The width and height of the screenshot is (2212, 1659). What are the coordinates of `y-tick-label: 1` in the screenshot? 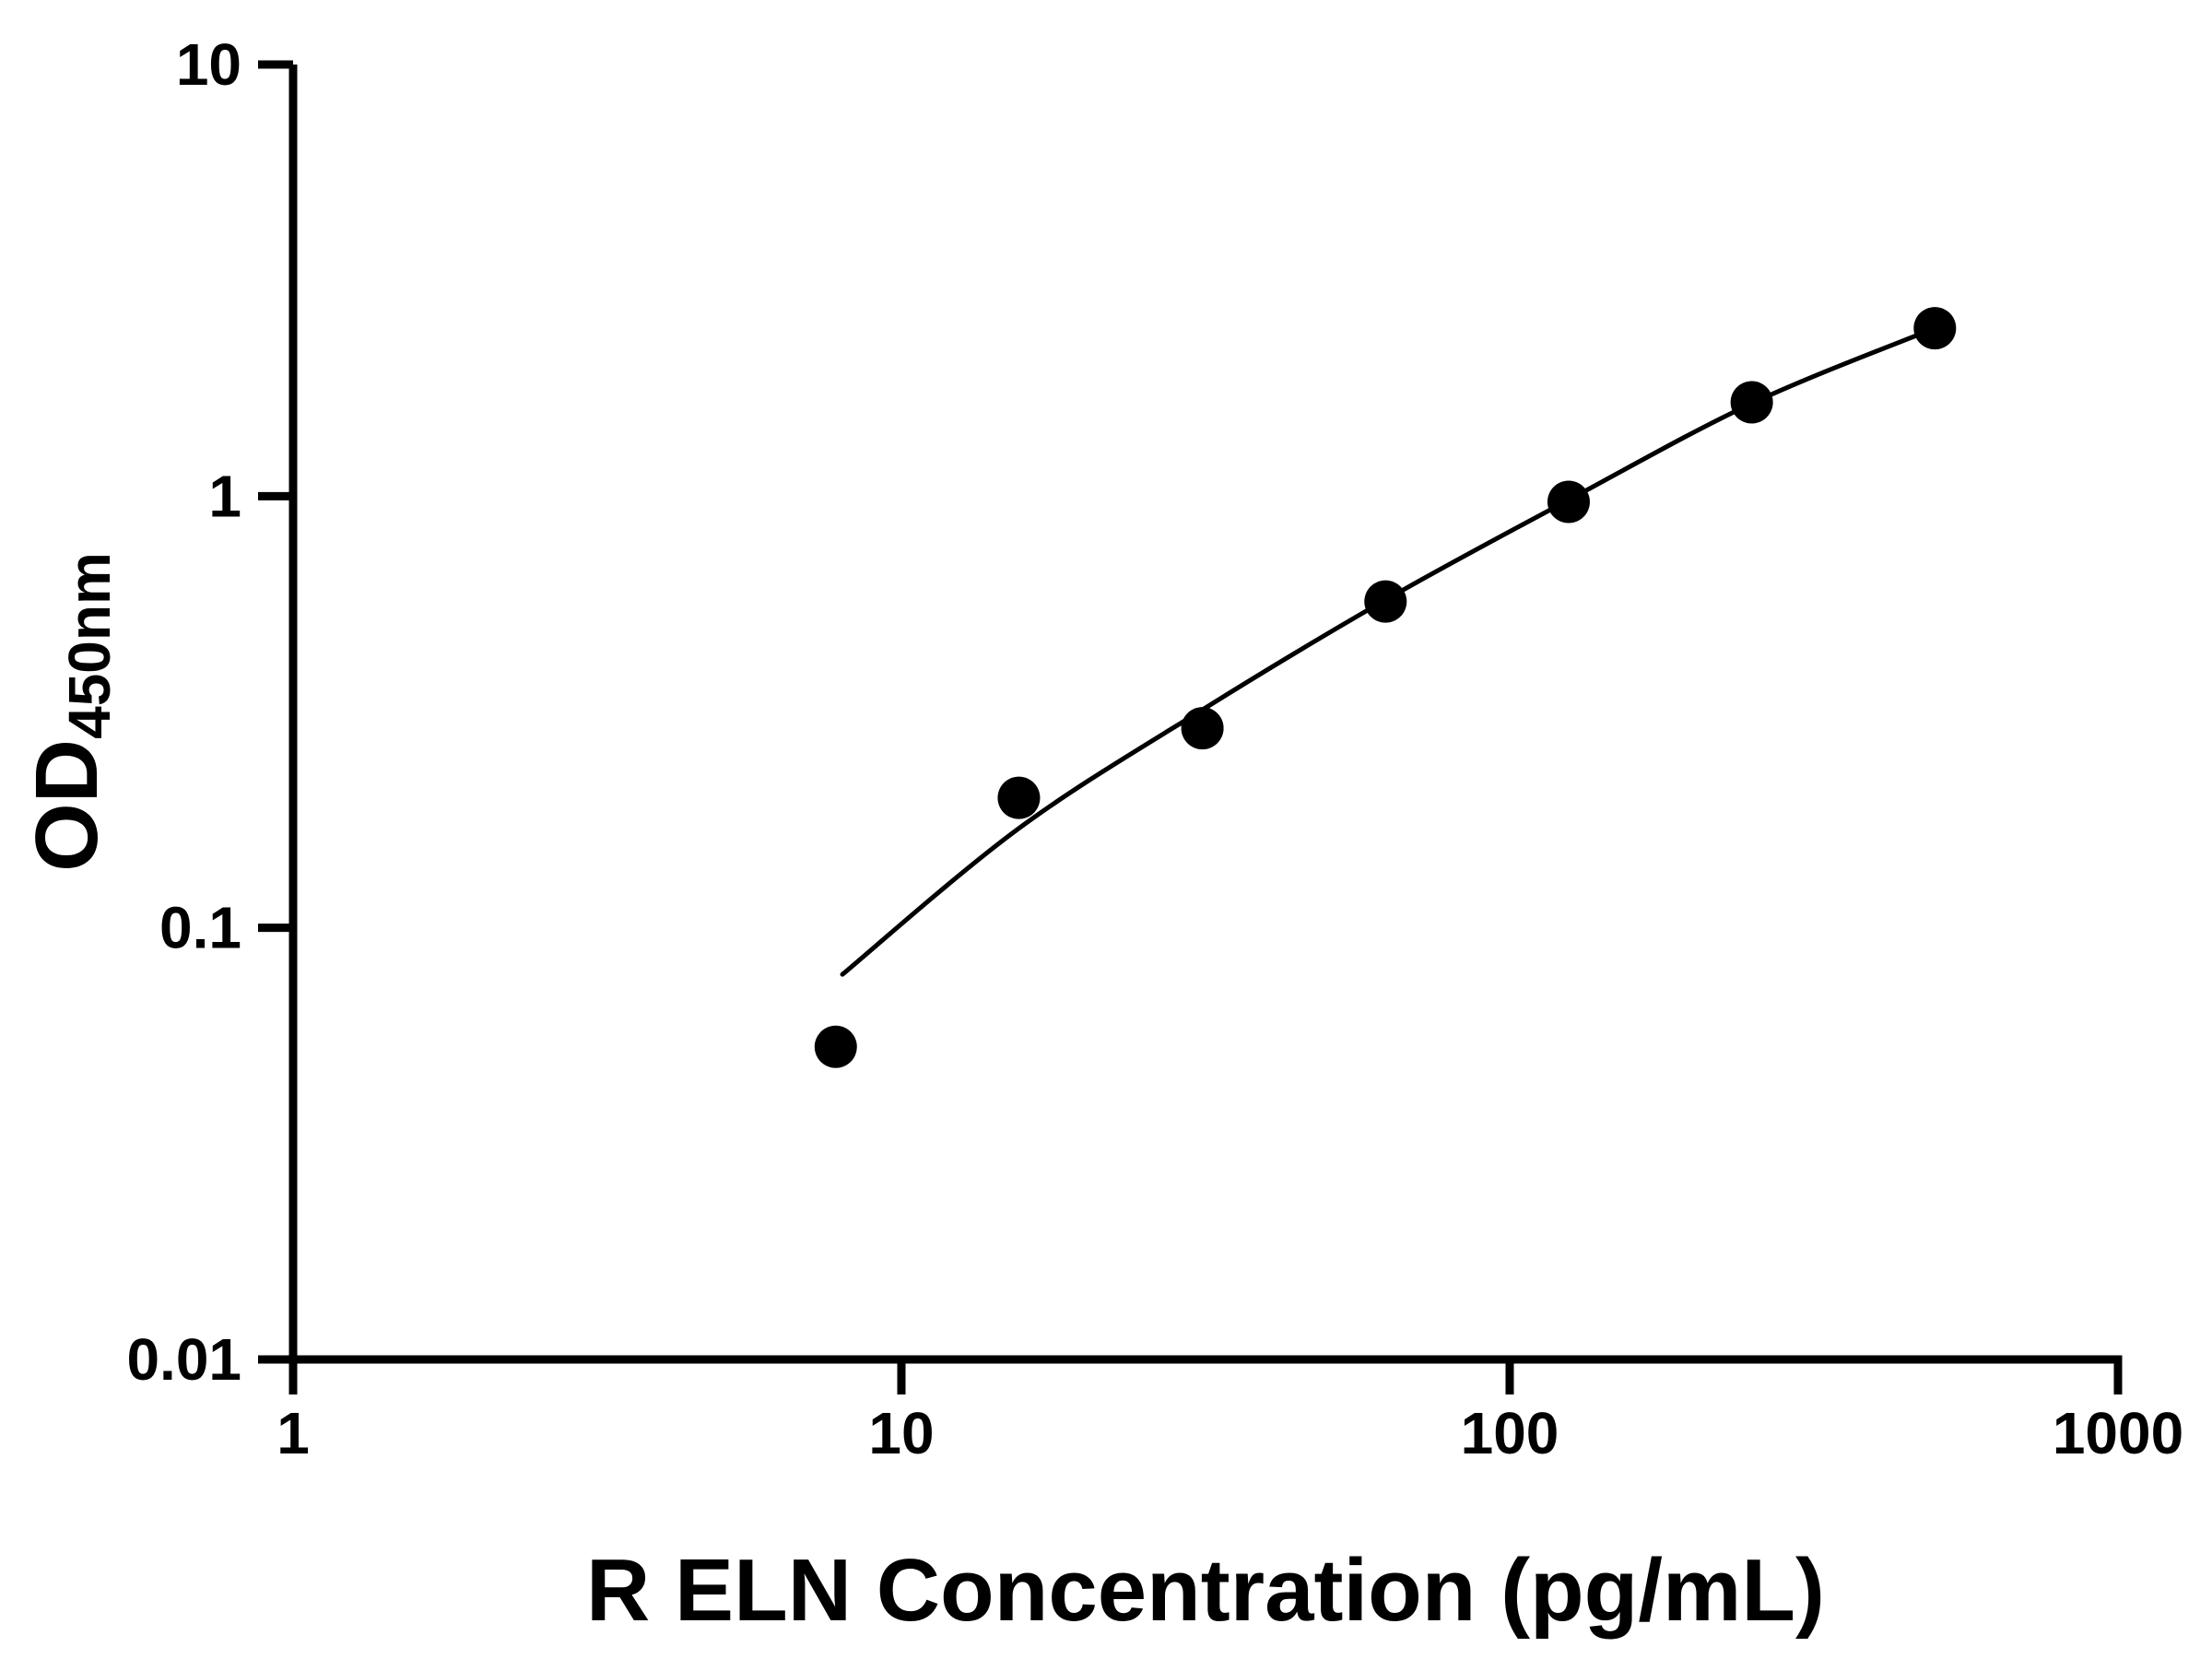 It's located at (224, 496).